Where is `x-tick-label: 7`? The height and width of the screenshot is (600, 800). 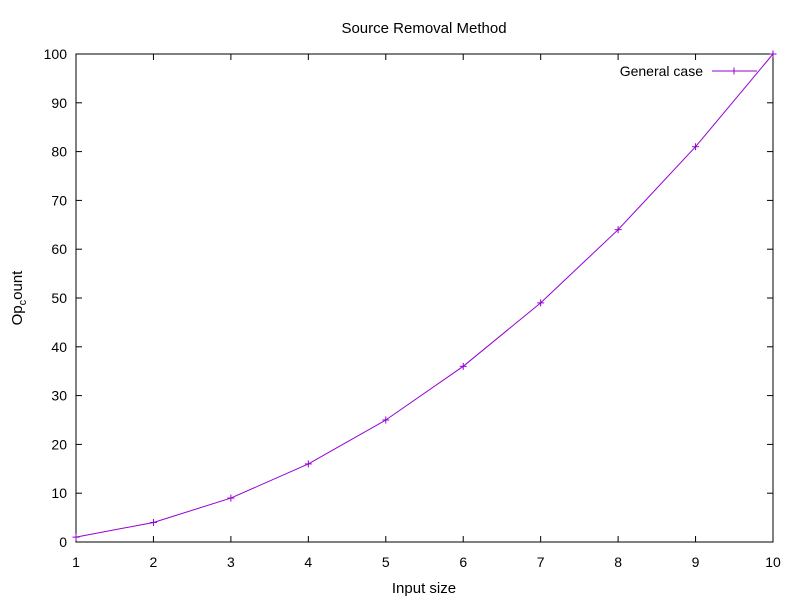 x-tick-label: 7 is located at coordinates (541, 562).